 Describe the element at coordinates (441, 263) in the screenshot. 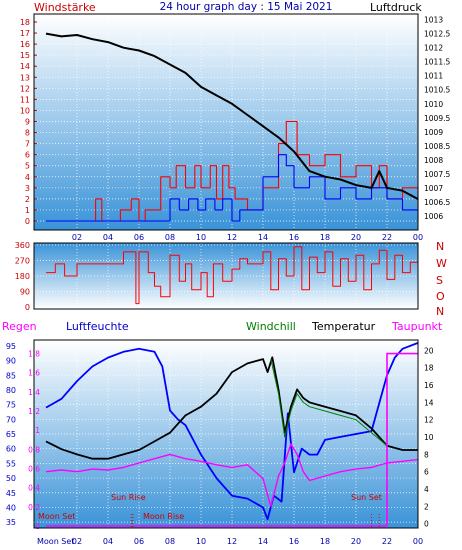

I see `compass-label-1: W` at that location.